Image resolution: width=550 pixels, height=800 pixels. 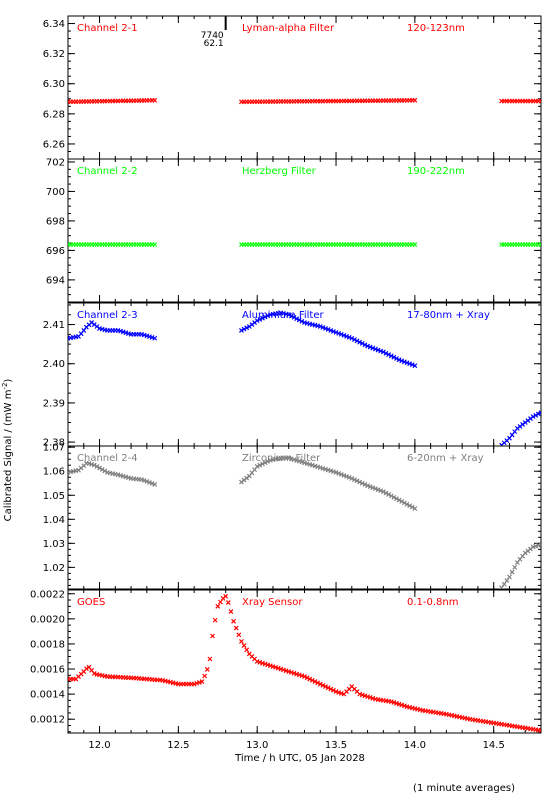 I want to click on y-tick-label: 0.0022, so click(x=47, y=594).